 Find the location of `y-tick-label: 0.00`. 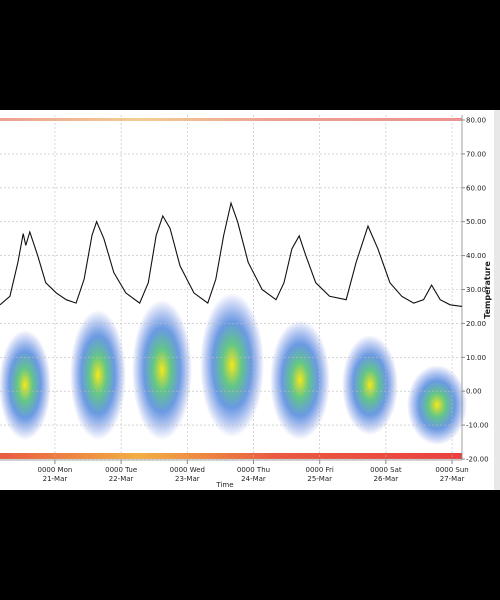

y-tick-label: 0.00 is located at coordinates (474, 392).